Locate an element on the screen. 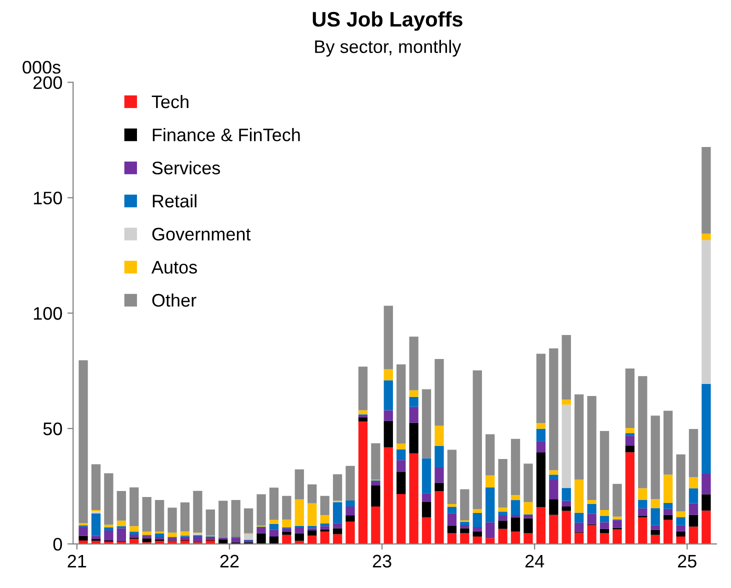 This screenshot has width=731, height=588. y-tick-label: 50 is located at coordinates (52, 429).